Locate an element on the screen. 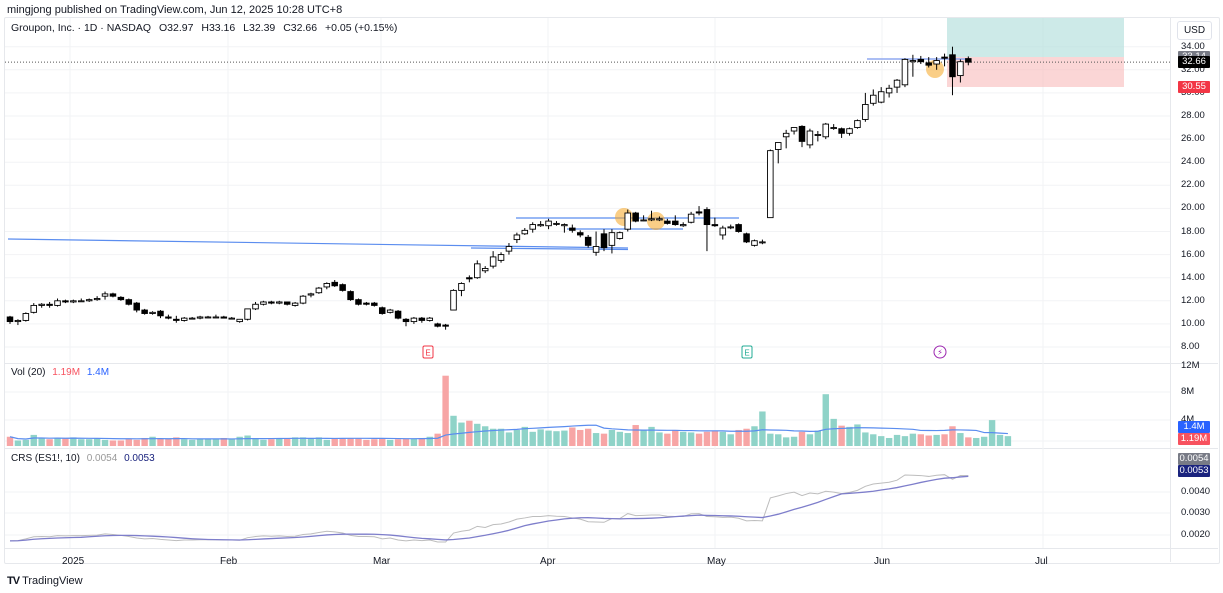 Image resolution: width=1223 pixels, height=593 pixels. crs-title: CRS (ES1!, 10) is located at coordinates (45, 458).